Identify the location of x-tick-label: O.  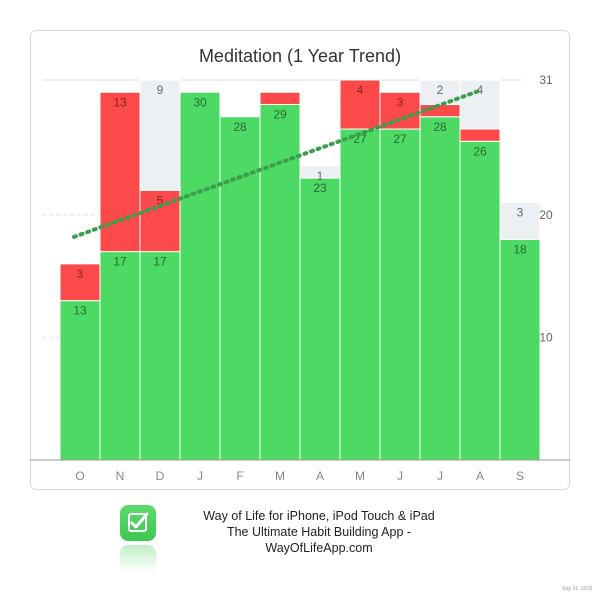
(79, 476).